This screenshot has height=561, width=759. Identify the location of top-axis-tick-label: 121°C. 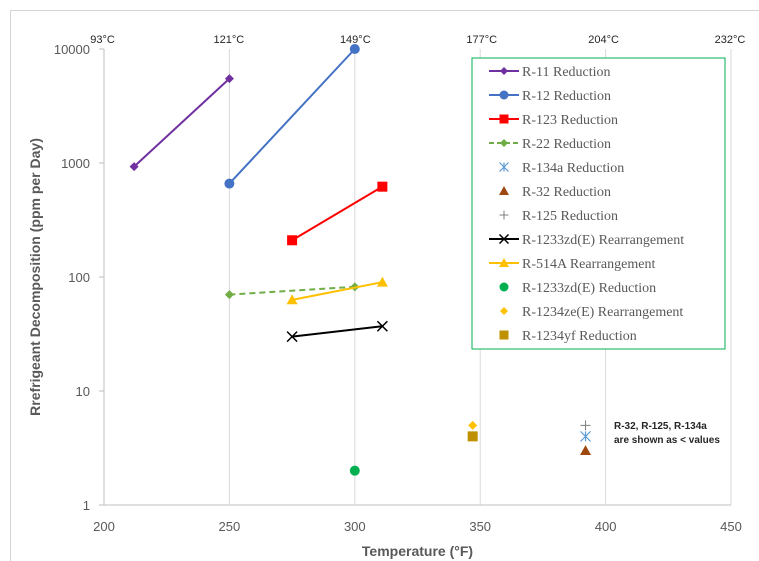
(229, 40).